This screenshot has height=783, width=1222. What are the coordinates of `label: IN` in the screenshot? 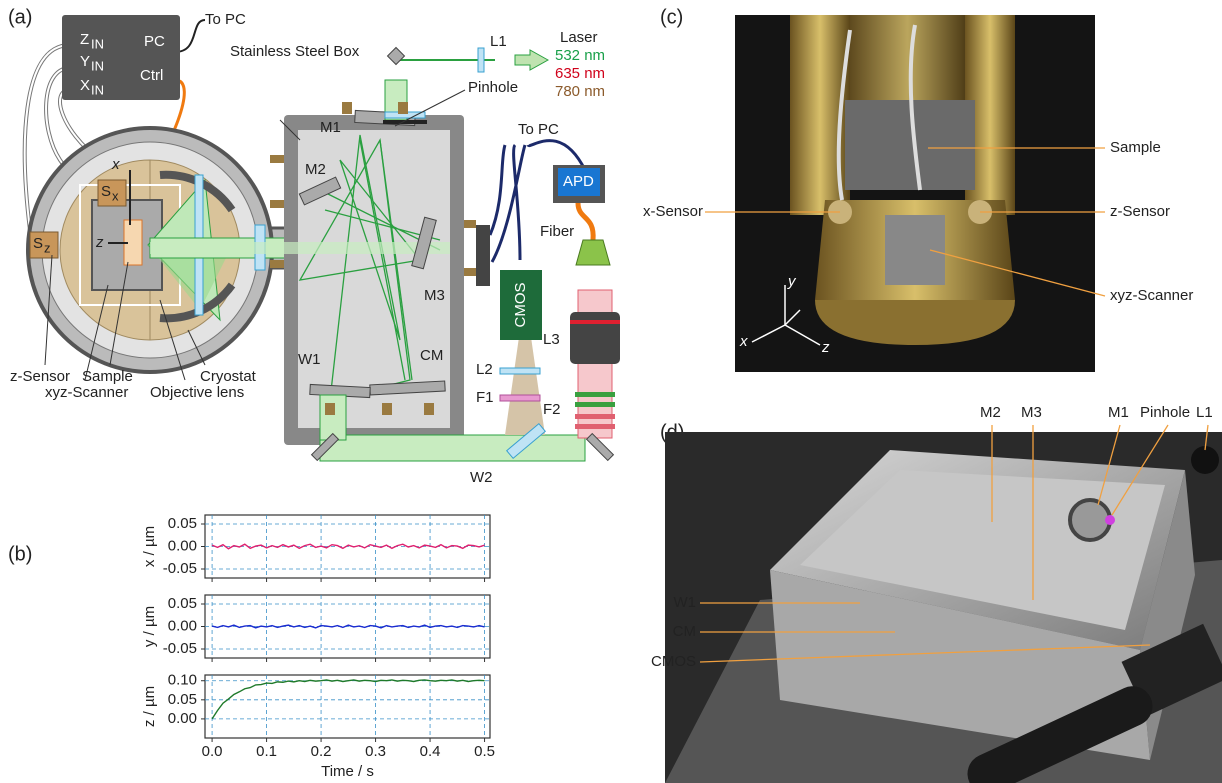 It's located at (97, 89).